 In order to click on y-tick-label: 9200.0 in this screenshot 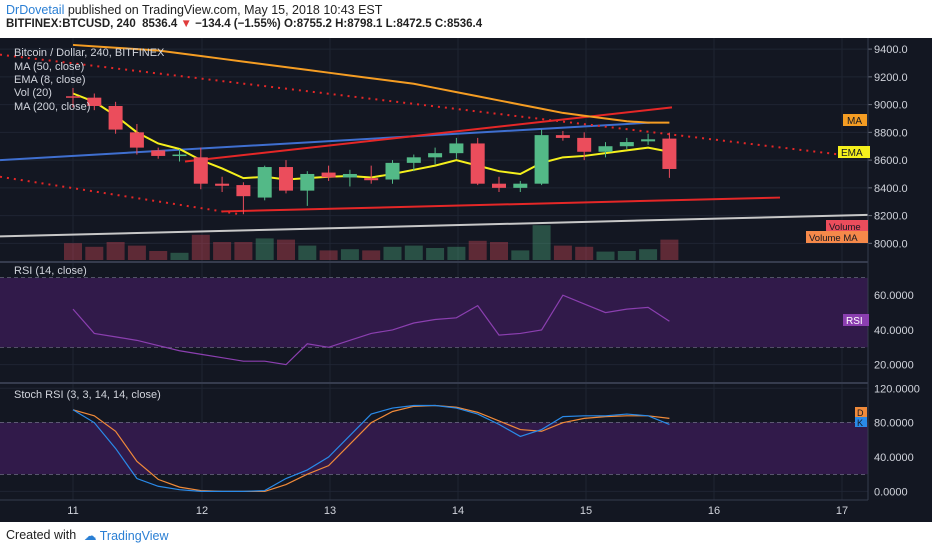, I will do `click(891, 78)`.